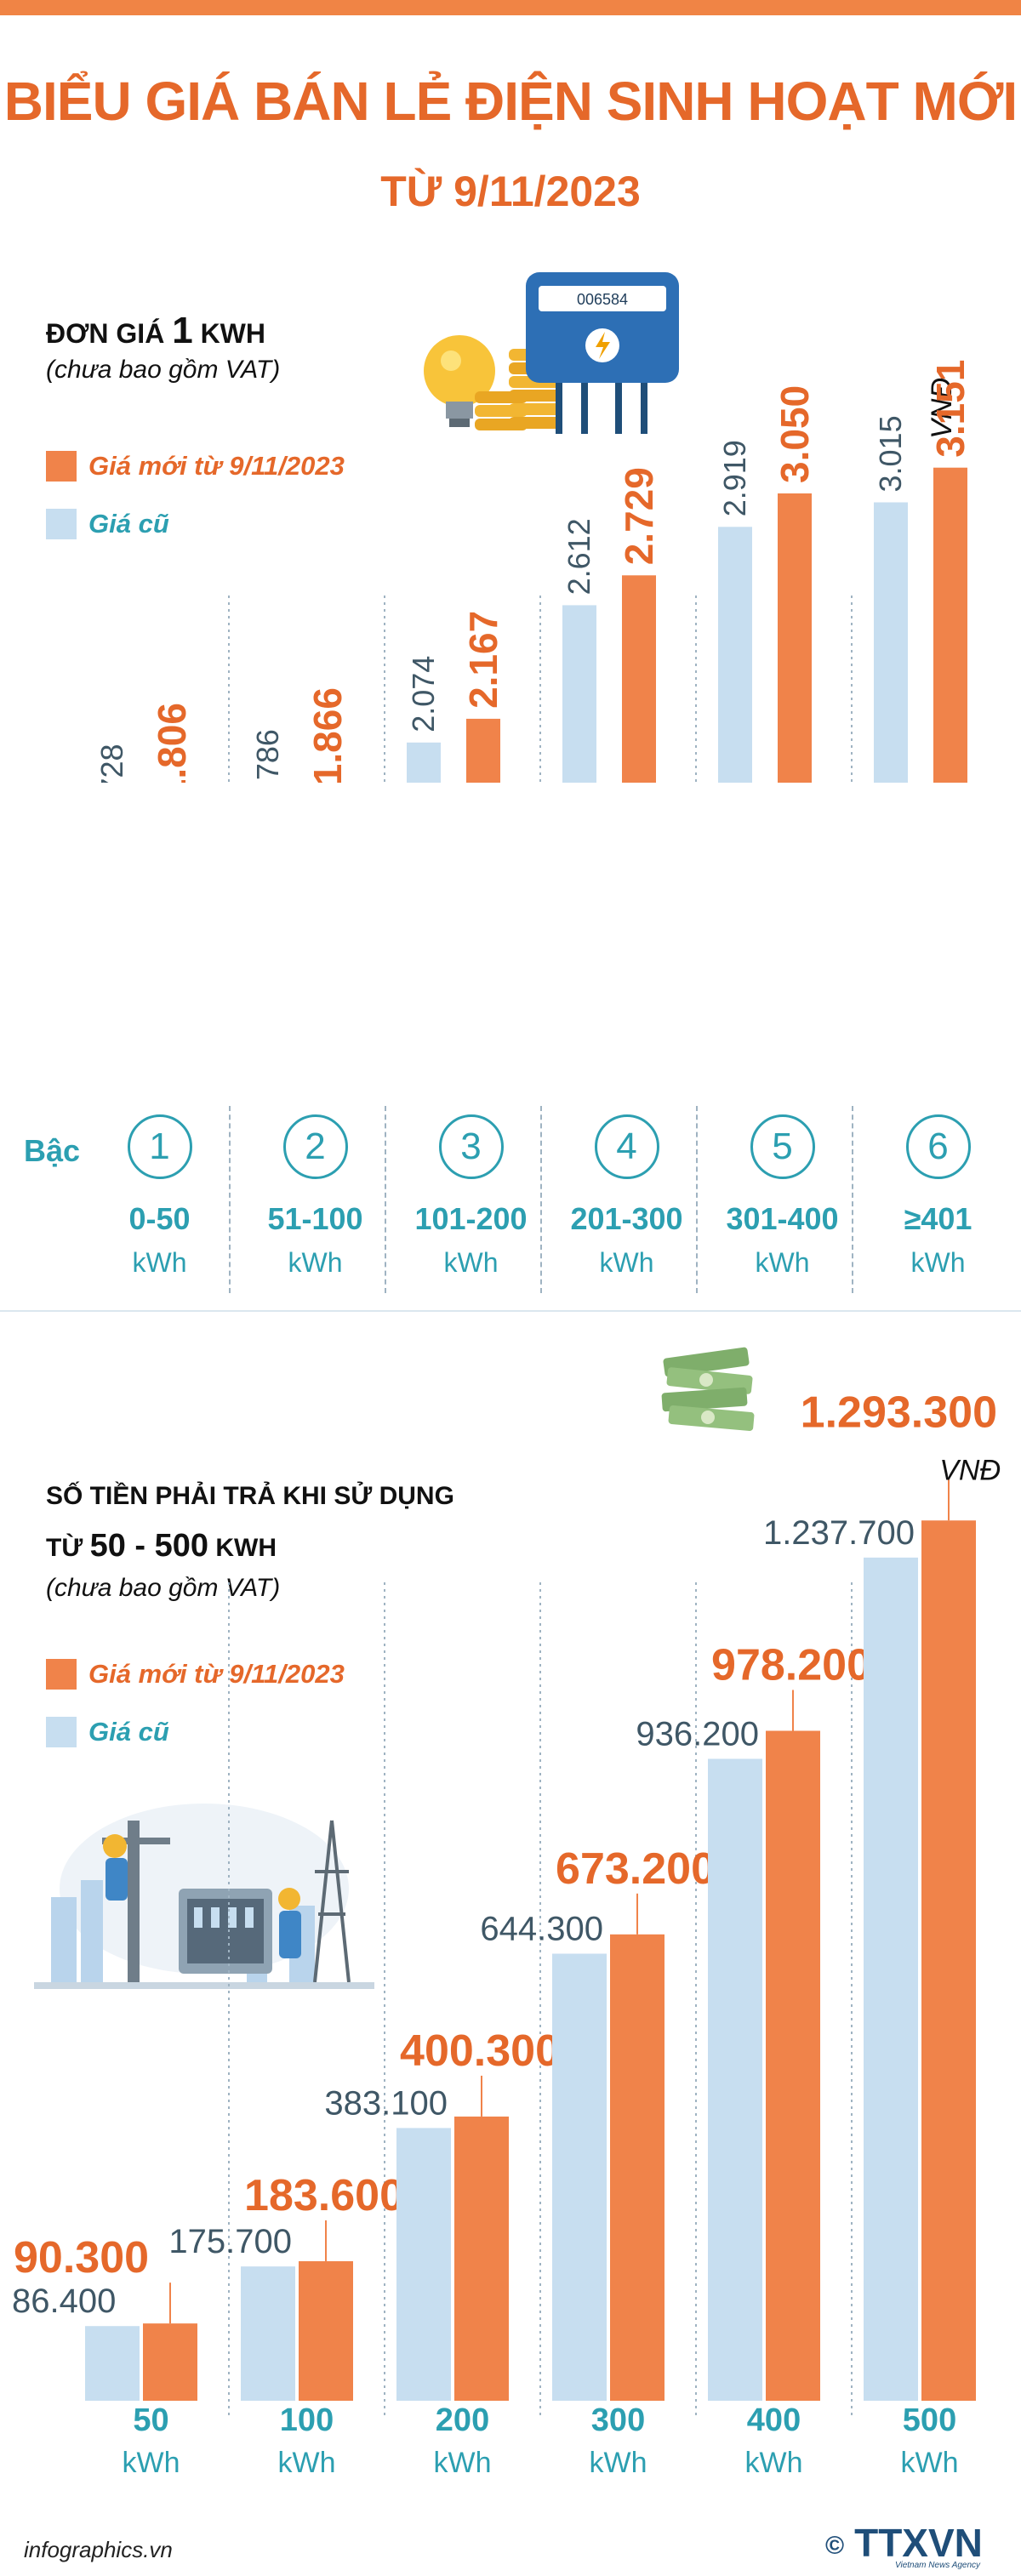  Describe the element at coordinates (579, 557) in the screenshot. I see `old-price-label: 2.612` at that location.